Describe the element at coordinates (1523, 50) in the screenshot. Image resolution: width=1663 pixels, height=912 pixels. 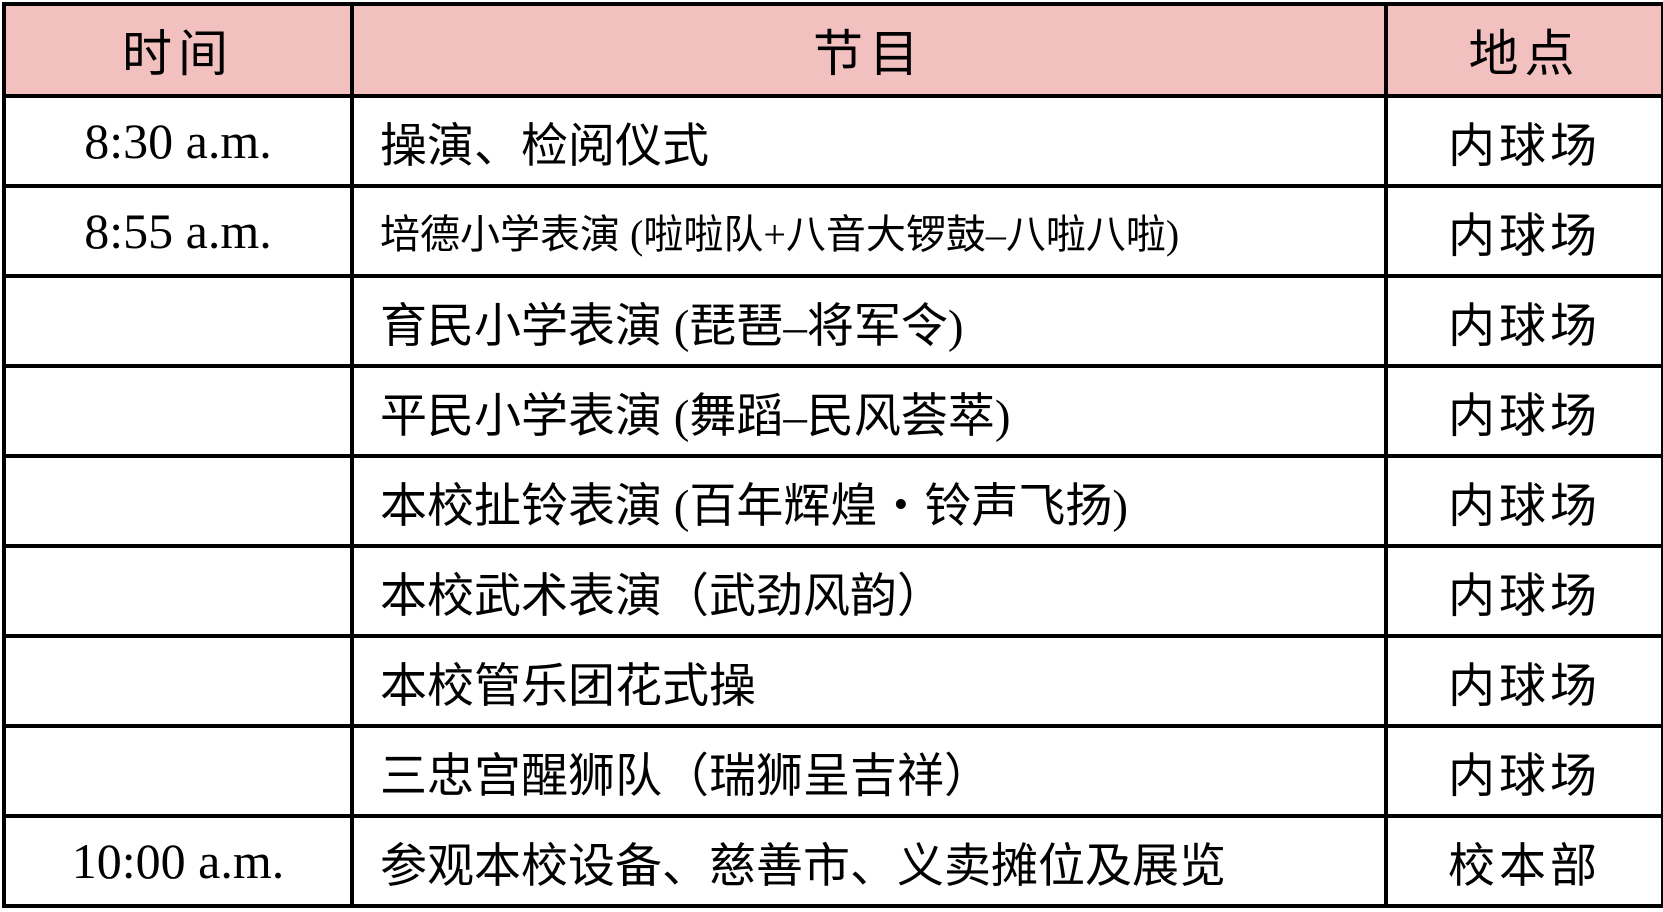
I see `column-header-location: 地点` at that location.